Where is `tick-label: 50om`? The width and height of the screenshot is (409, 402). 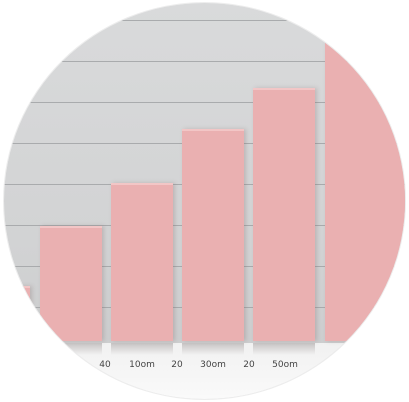 tick-label: 50om is located at coordinates (285, 365).